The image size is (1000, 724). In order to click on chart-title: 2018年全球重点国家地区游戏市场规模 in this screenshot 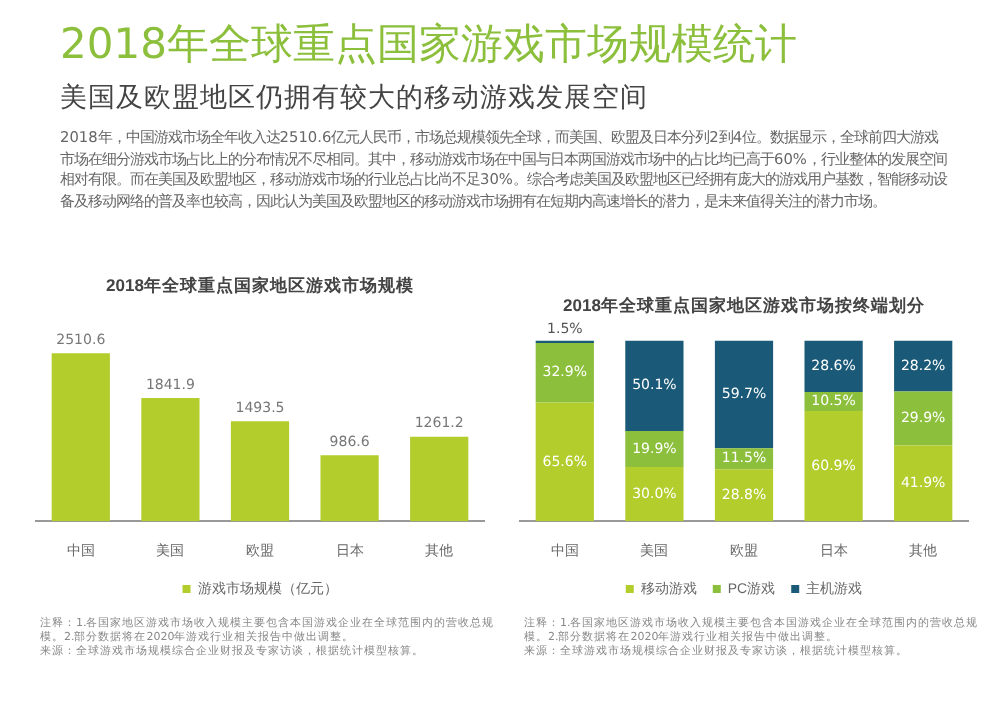, I will do `click(261, 284)`.